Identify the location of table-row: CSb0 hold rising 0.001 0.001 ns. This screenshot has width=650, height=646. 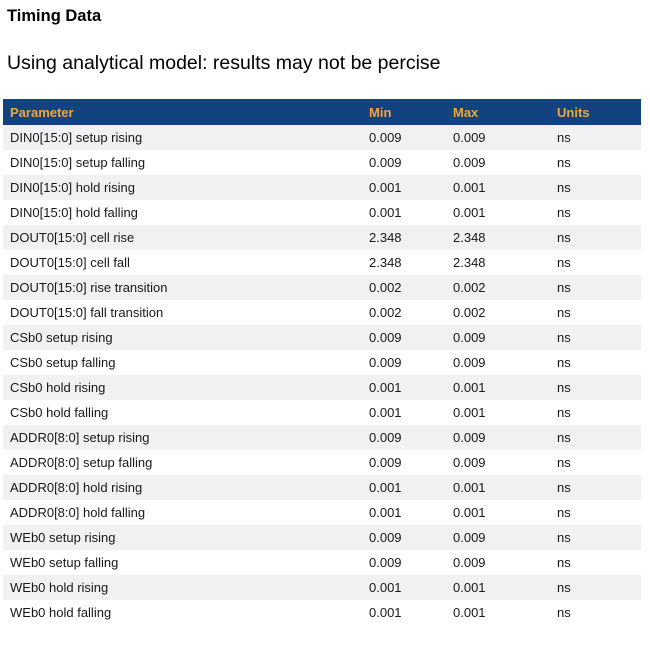
(322, 387).